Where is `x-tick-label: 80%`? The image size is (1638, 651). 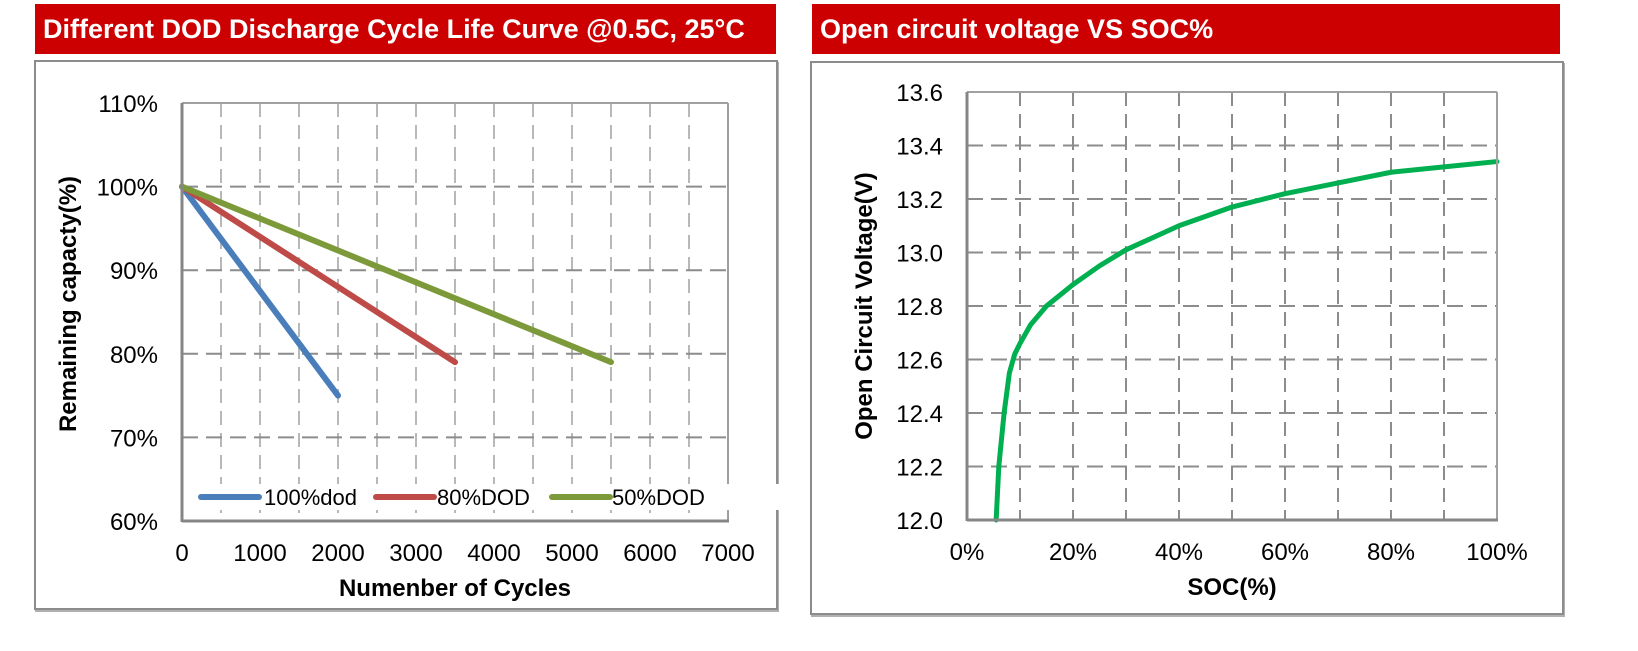
x-tick-label: 80% is located at coordinates (1391, 552).